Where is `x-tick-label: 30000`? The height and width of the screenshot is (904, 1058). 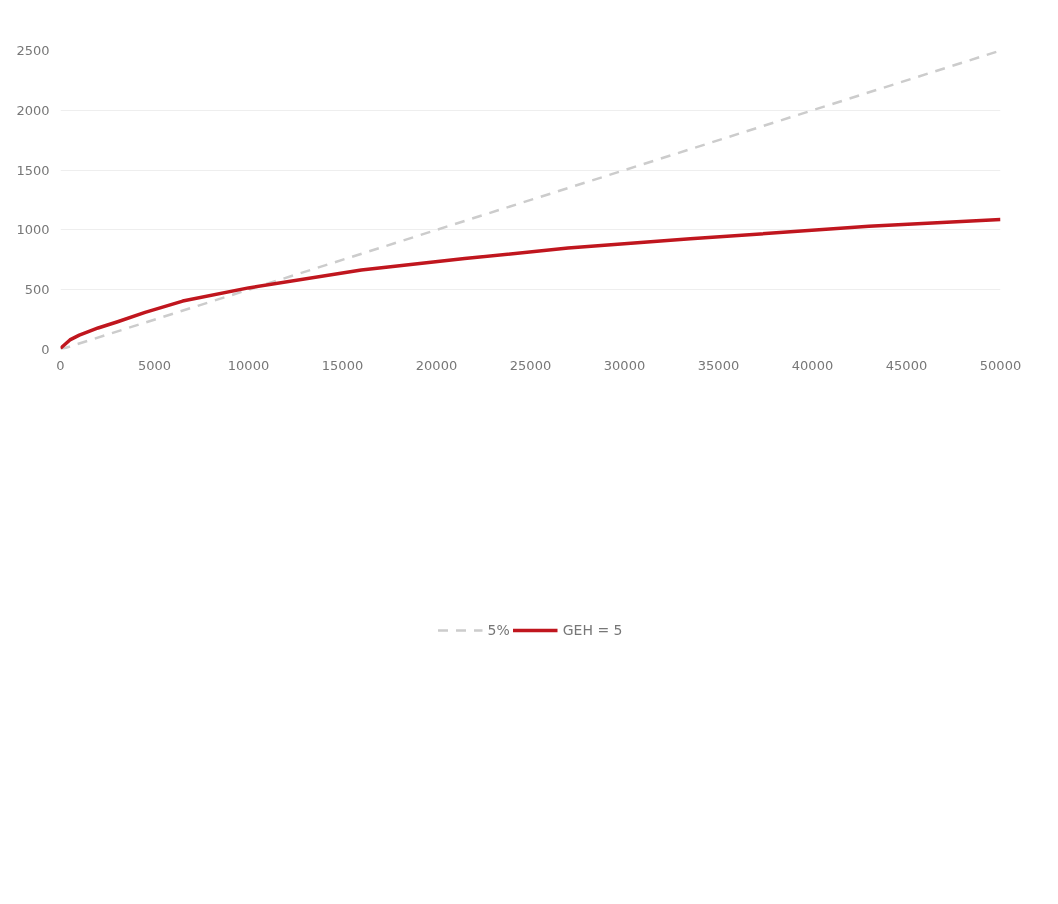
x-tick-label: 30000 is located at coordinates (624, 365).